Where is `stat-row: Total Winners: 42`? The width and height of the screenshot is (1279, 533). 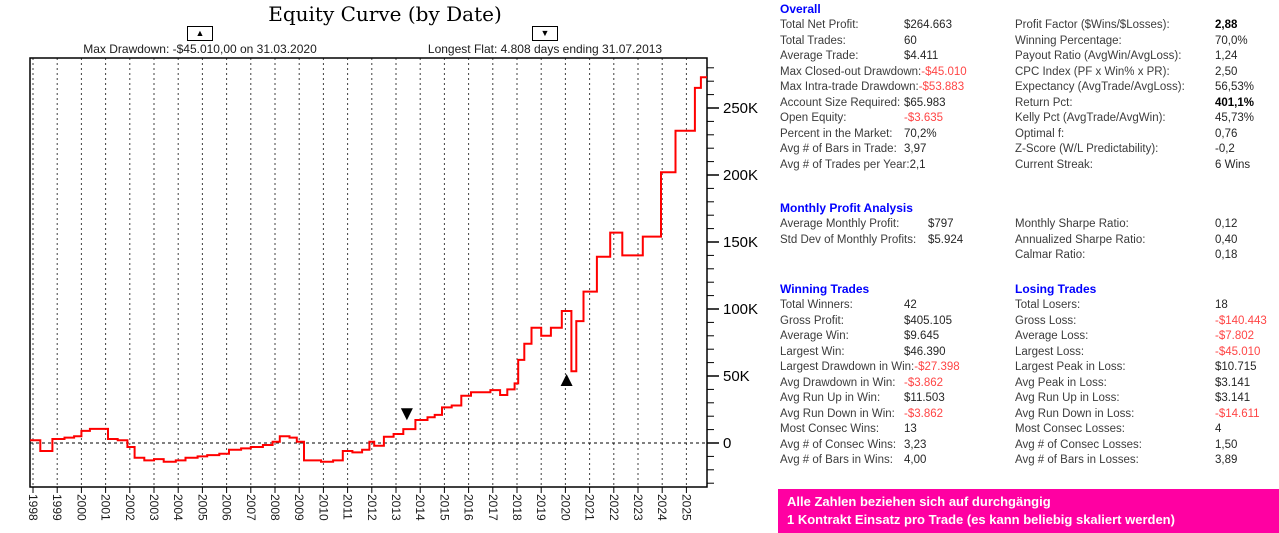
stat-row: Total Winners: 42 is located at coordinates (897, 306).